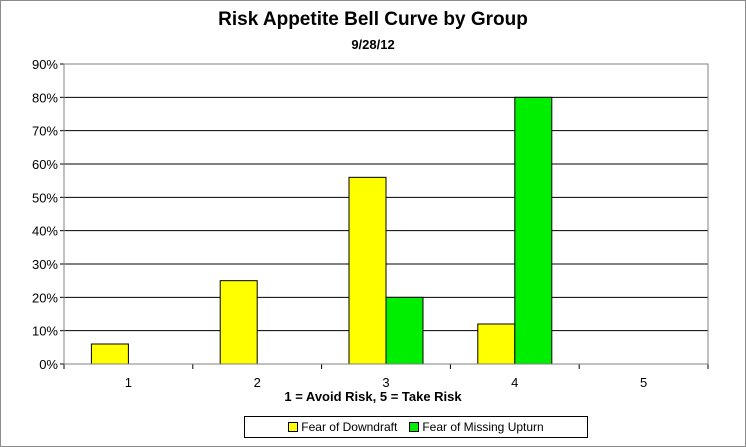 This screenshot has height=447, width=746. Describe the element at coordinates (349, 427) in the screenshot. I see `legend-label-downdraft: Fear of Downdraft` at that location.